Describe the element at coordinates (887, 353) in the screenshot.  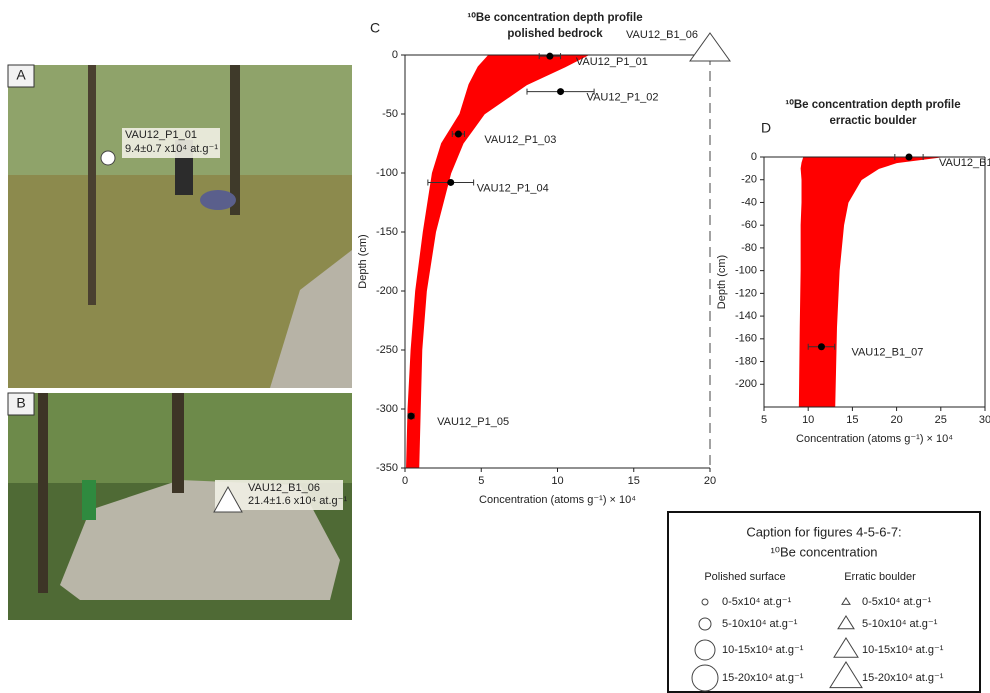
I see `sample-label: VAU12_B1_07` at that location.